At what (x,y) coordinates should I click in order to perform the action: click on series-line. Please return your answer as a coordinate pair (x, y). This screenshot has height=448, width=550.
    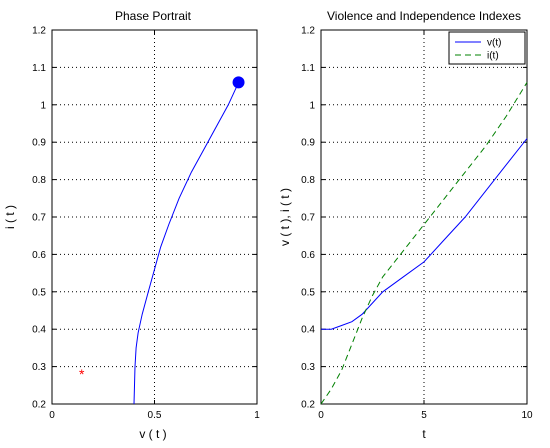
    Looking at the image, I should click on (186, 243).